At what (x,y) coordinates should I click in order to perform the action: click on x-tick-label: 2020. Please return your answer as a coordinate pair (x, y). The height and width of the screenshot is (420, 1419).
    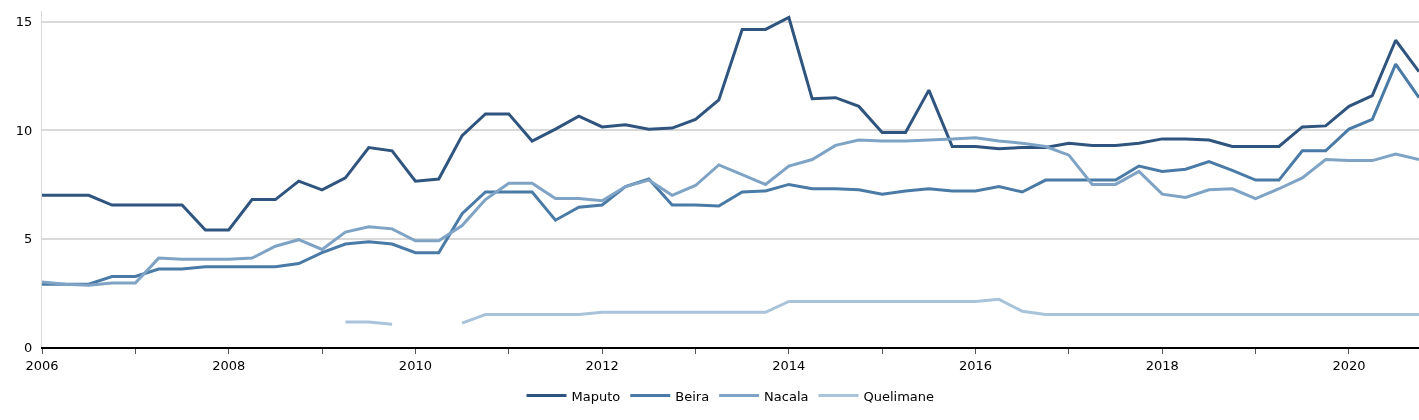
    Looking at the image, I should click on (1349, 365).